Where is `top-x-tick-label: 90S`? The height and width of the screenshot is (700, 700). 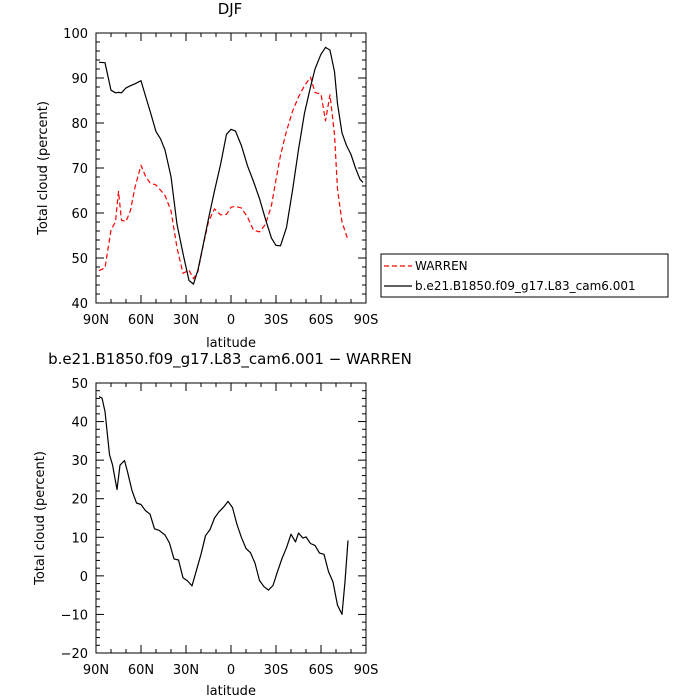 top-x-tick-label: 90S is located at coordinates (366, 320).